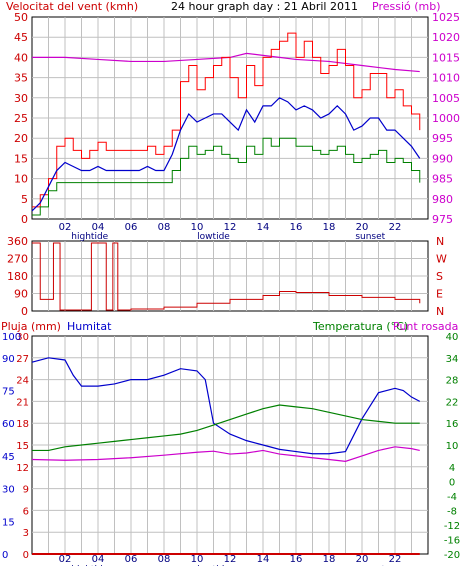 The image size is (465, 566). Describe the element at coordinates (230, 559) in the screenshot. I see `rain-humidity-temperature-hour-label: 12` at that location.